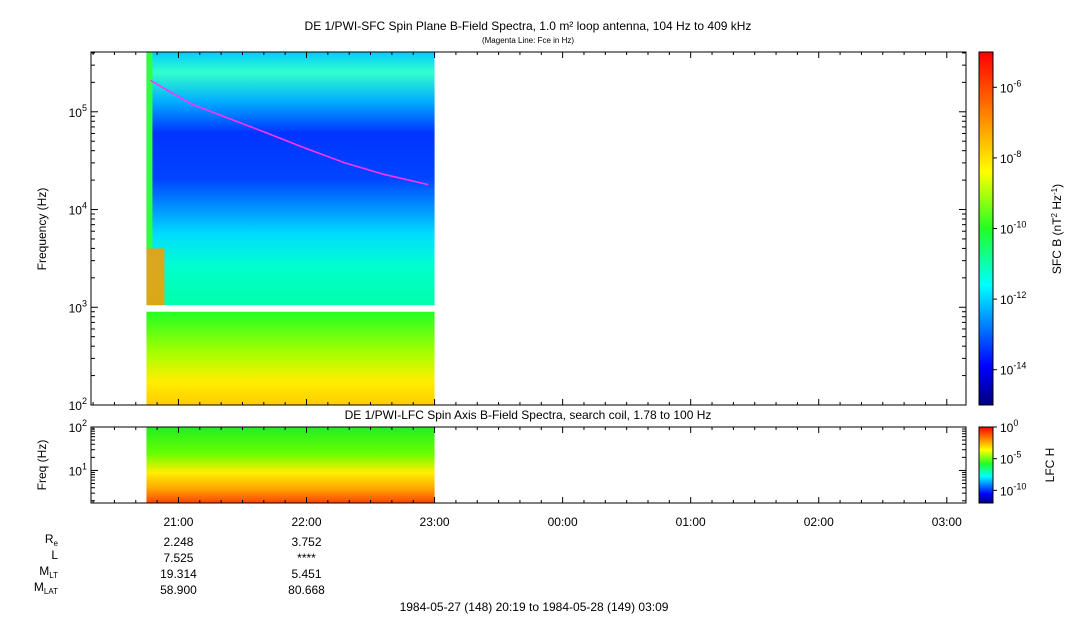 The image size is (1083, 625). I want to click on lfc-colorbar-tick-label-1: 10⁻⁵, so click(1010, 458).